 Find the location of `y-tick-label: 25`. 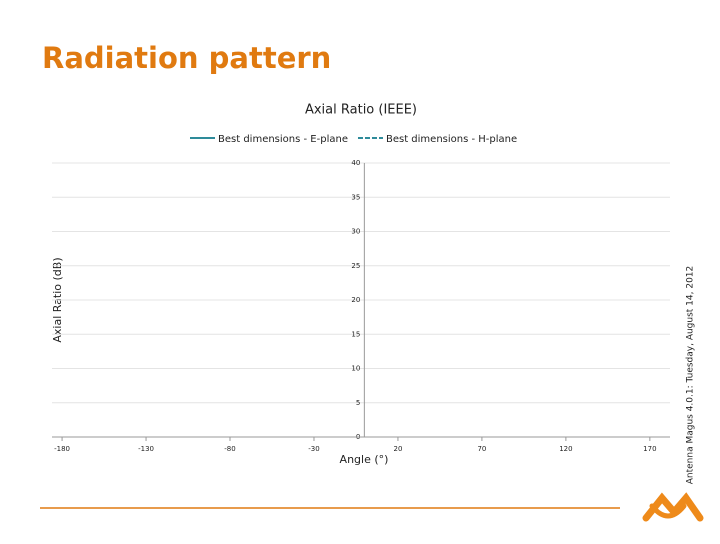

y-tick-label: 25 is located at coordinates (355, 266).